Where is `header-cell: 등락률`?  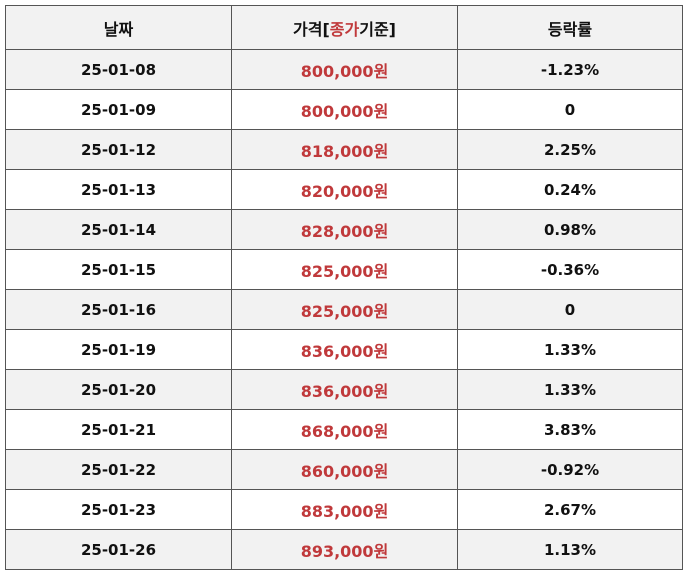
header-cell: 등락률 is located at coordinates (570, 27).